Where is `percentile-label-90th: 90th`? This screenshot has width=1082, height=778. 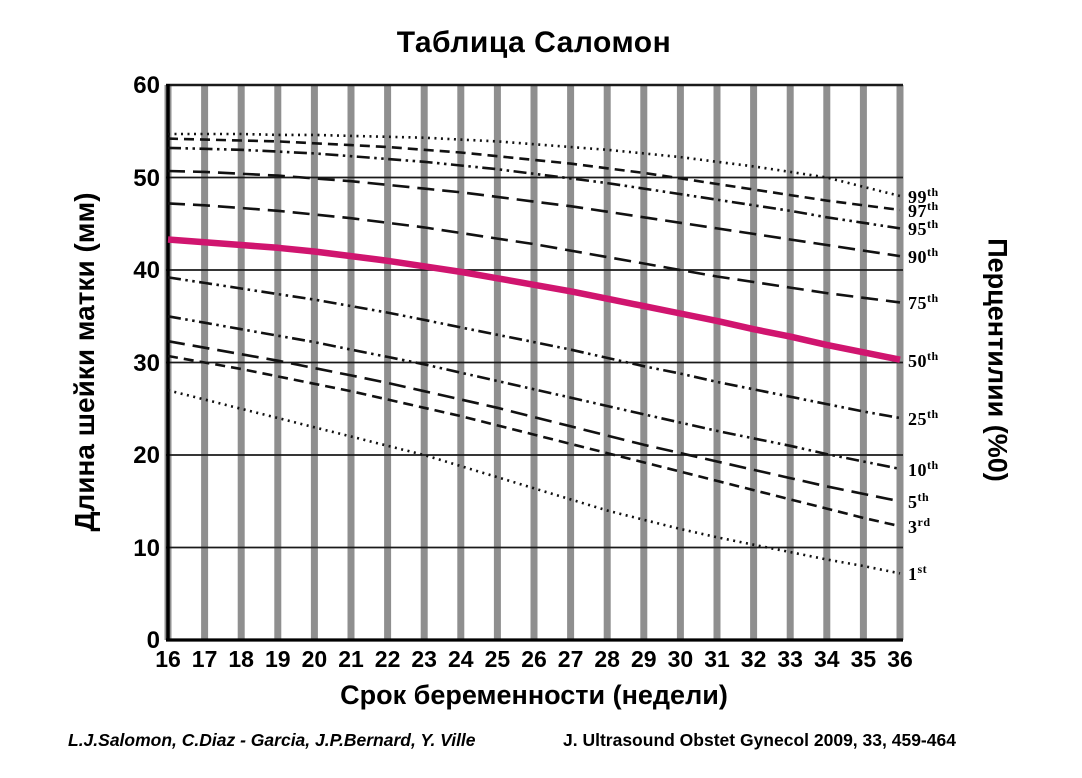
percentile-label-90th: 90th is located at coordinates (923, 256).